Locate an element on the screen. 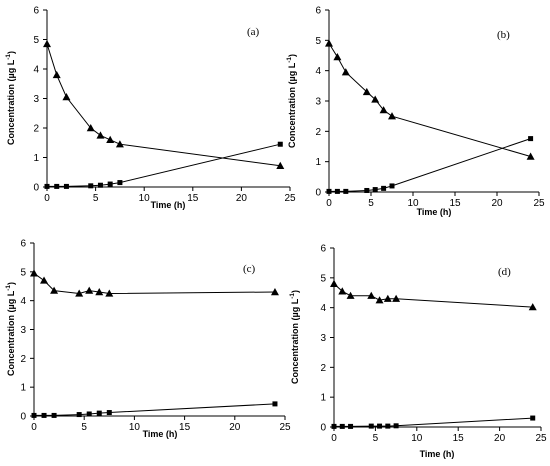 Image resolution: width=550 pixels, height=466 pixels. panel-label: (d) is located at coordinates (504, 272).